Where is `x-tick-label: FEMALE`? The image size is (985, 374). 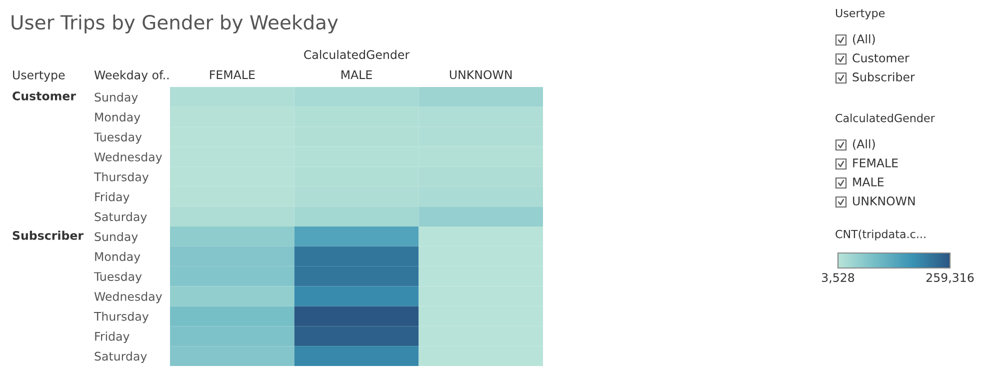 x-tick-label: FEMALE is located at coordinates (232, 74).